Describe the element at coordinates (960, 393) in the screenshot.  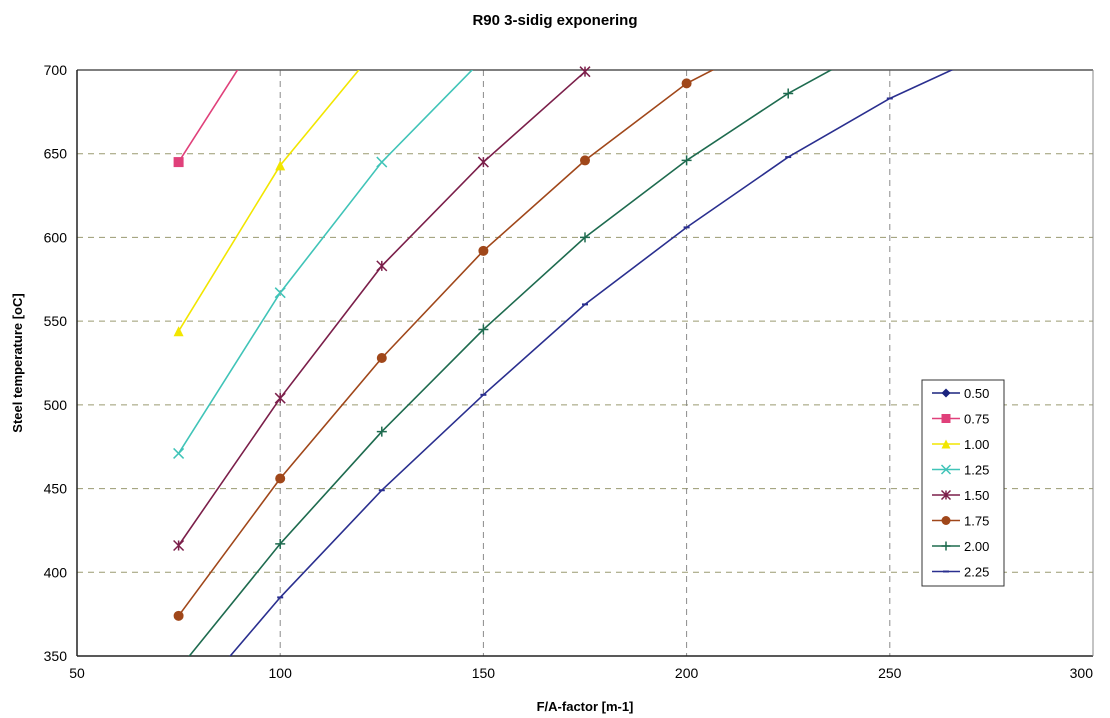
I see `legend-item: 0.50` at that location.